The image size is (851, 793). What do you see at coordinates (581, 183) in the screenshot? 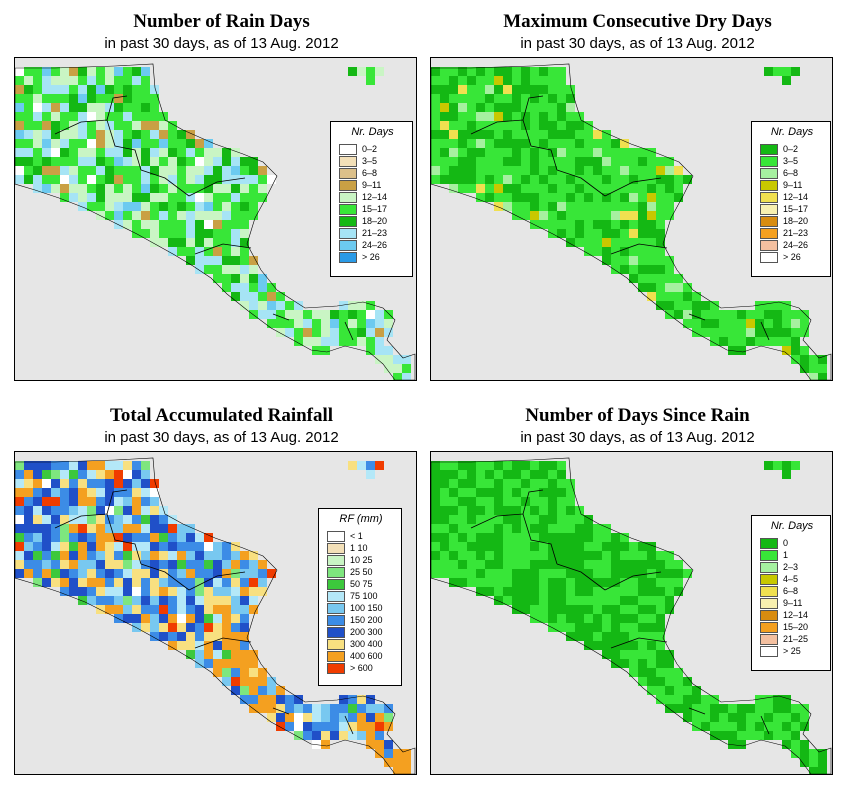
I see `country-border` at bounding box center [581, 183].